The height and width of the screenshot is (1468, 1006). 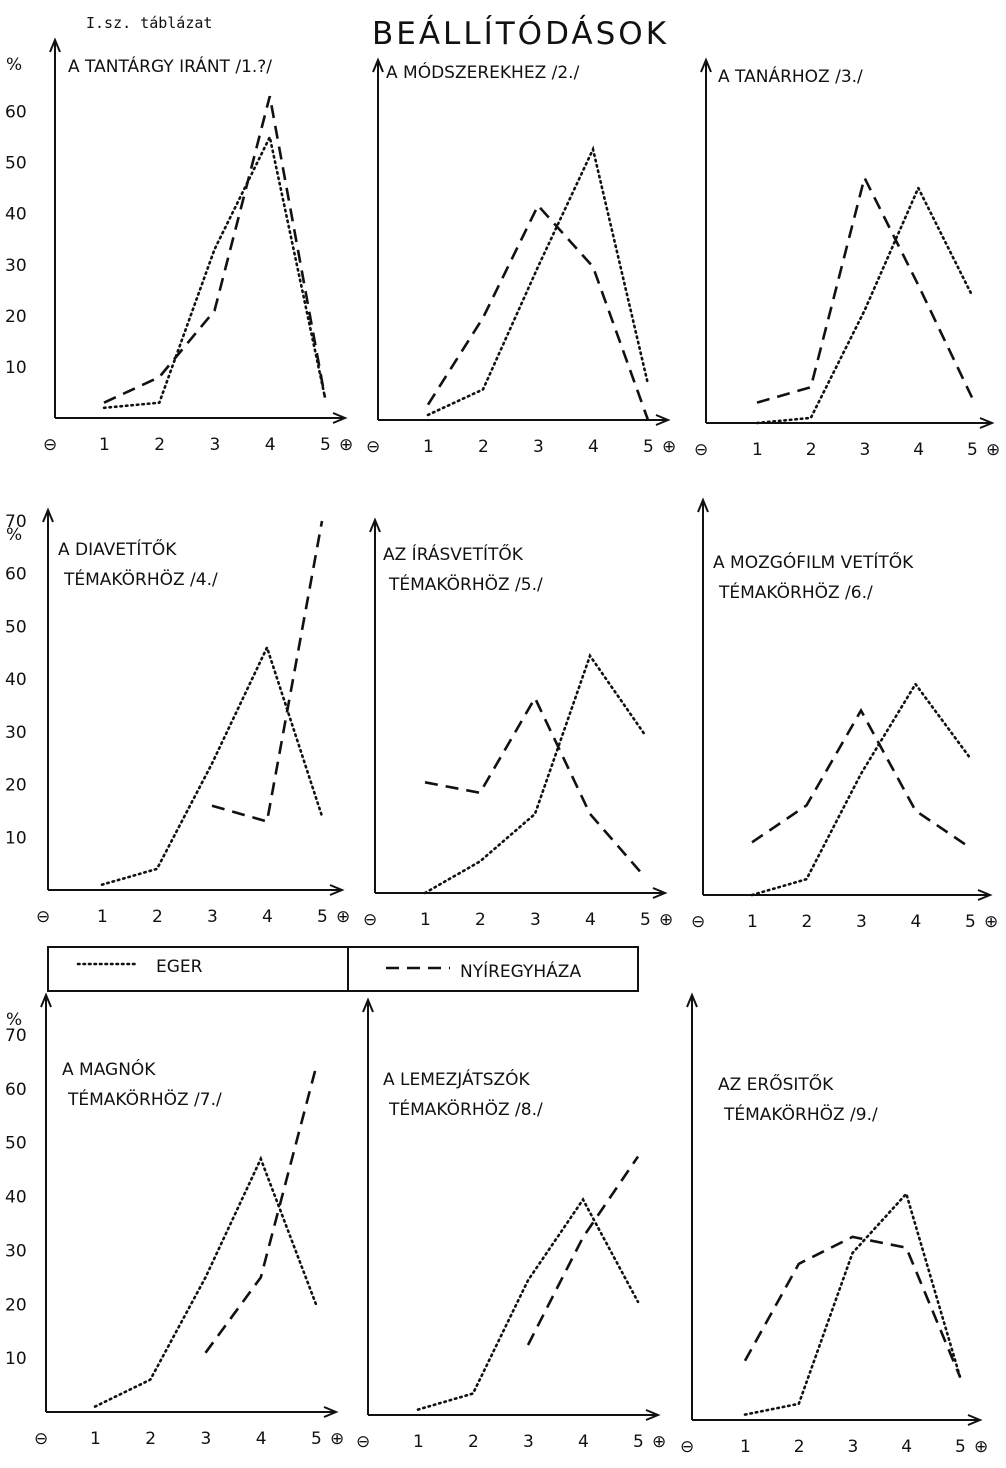 I want to click on legend-eger-label: EGER, so click(x=179, y=967).